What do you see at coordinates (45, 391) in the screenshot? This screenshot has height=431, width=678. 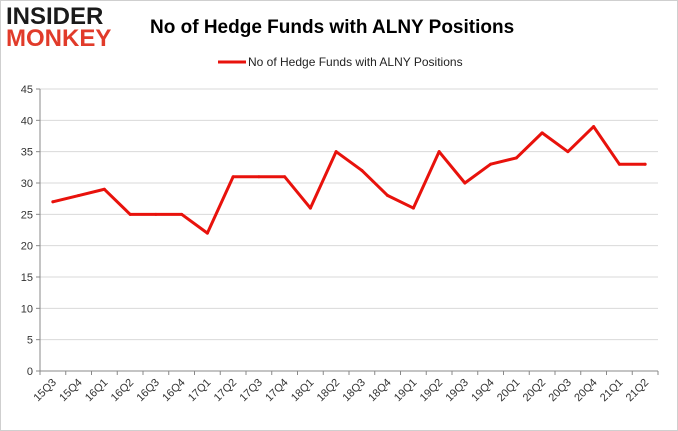 I see `x-tick-label: 15Q3` at bounding box center [45, 391].